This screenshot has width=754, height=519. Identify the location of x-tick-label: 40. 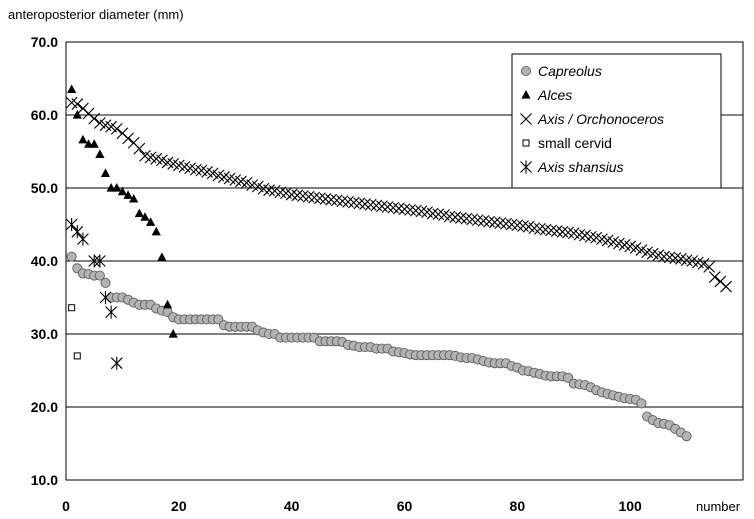
(292, 506).